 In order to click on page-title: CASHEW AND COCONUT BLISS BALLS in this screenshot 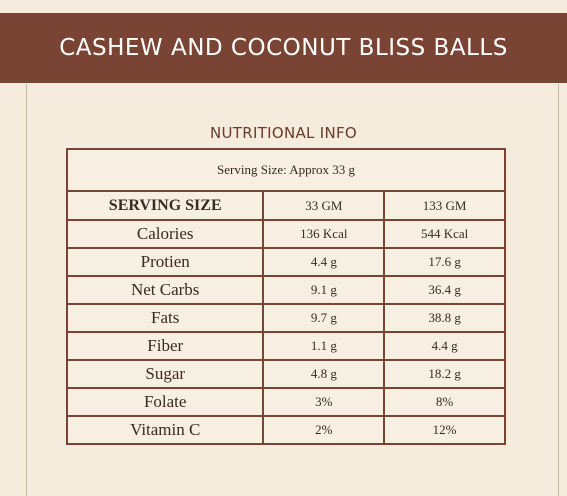, I will do `click(283, 48)`.